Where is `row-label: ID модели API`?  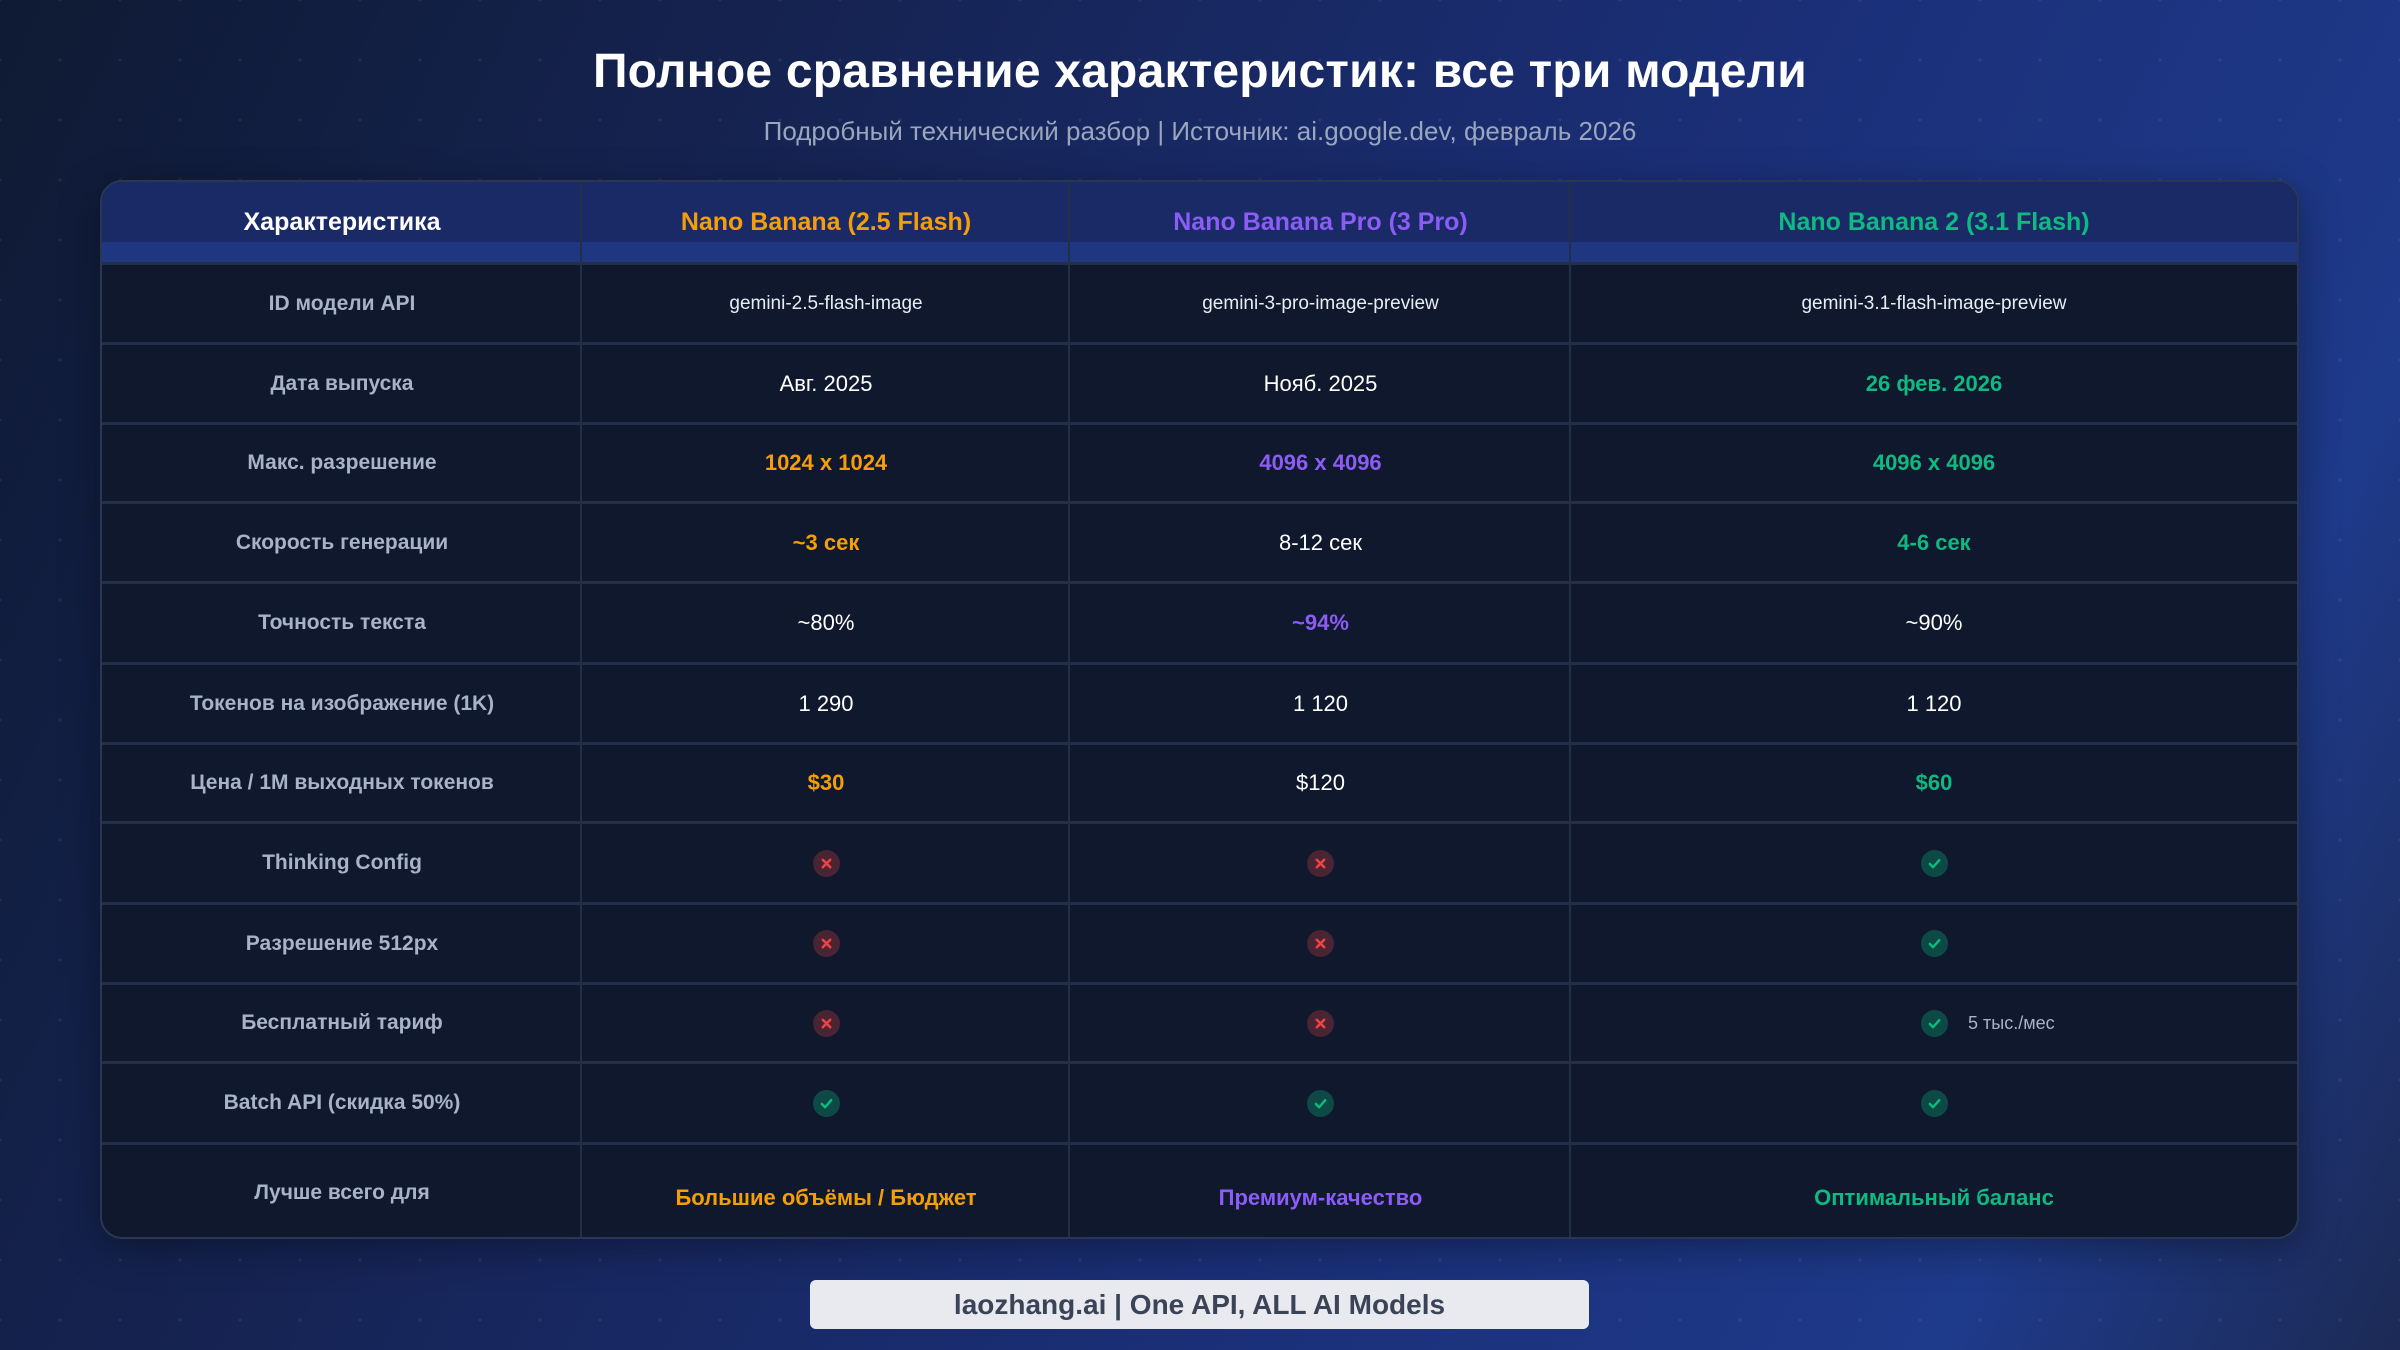
row-label: ID модели API is located at coordinates (342, 303).